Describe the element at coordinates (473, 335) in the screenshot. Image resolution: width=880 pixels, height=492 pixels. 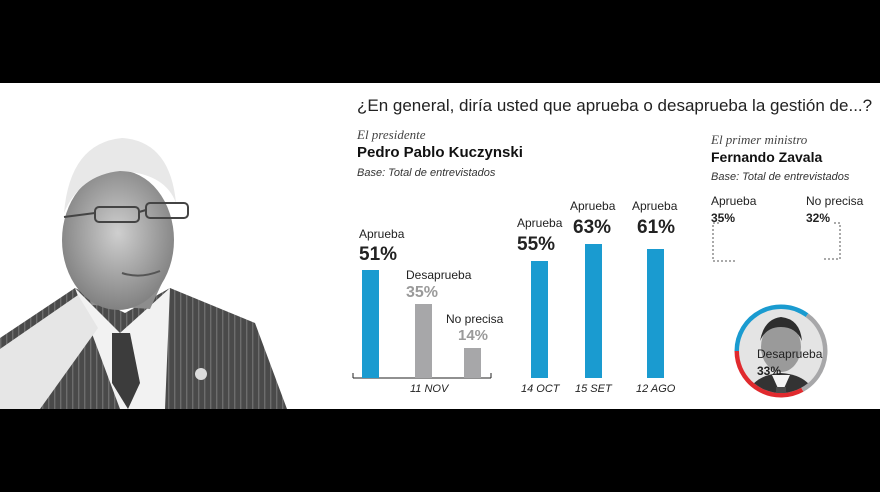
I see `value-11nov-no-precisa: 14%` at that location.